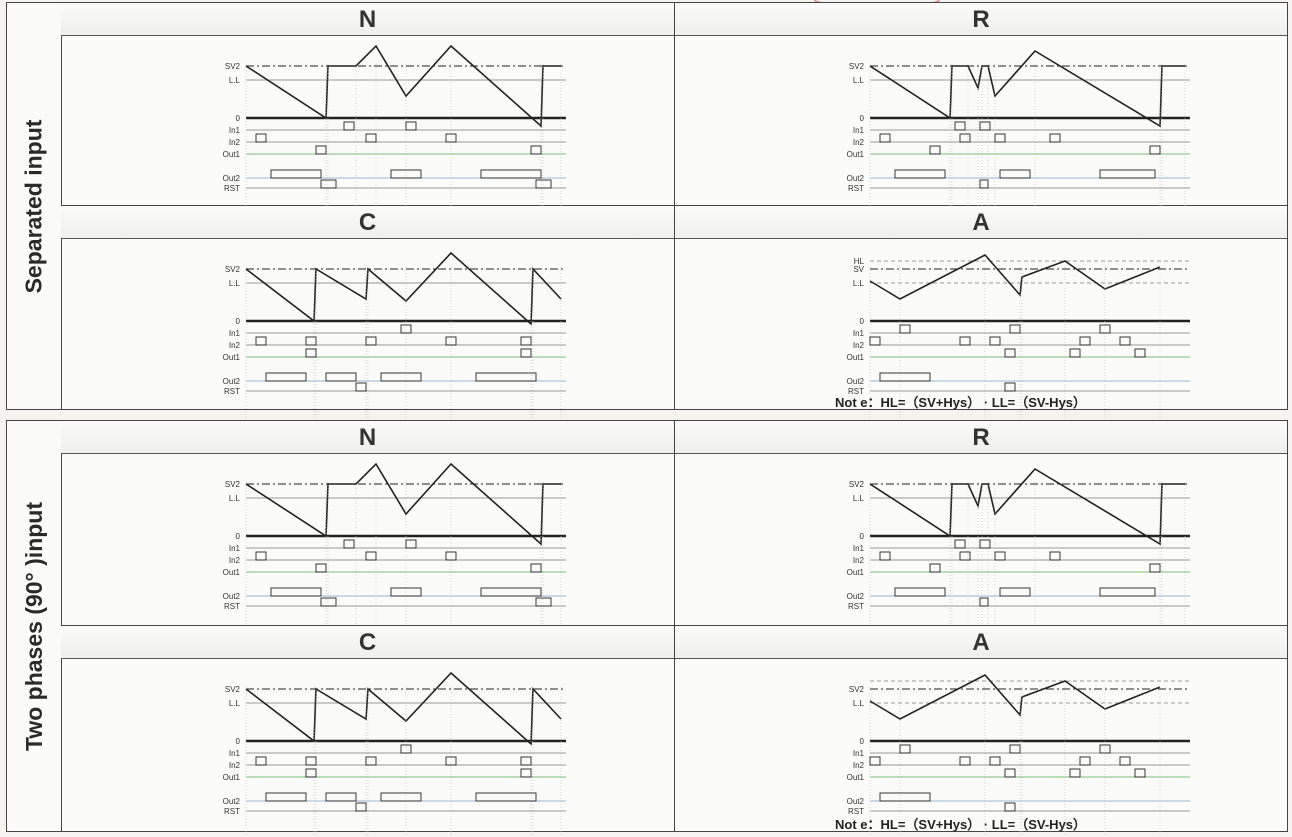 The height and width of the screenshot is (837, 1292). Describe the element at coordinates (367, 222) in the screenshot. I see `mode-title: C` at that location.